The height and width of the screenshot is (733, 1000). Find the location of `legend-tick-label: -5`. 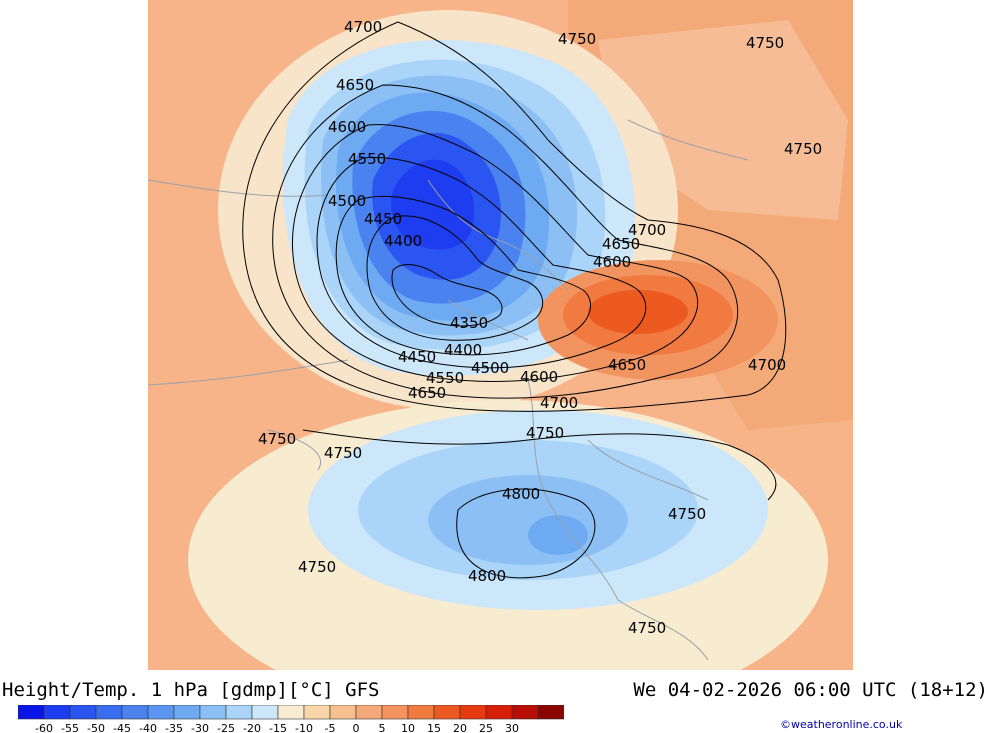

legend-tick-label: -5 is located at coordinates (330, 727).